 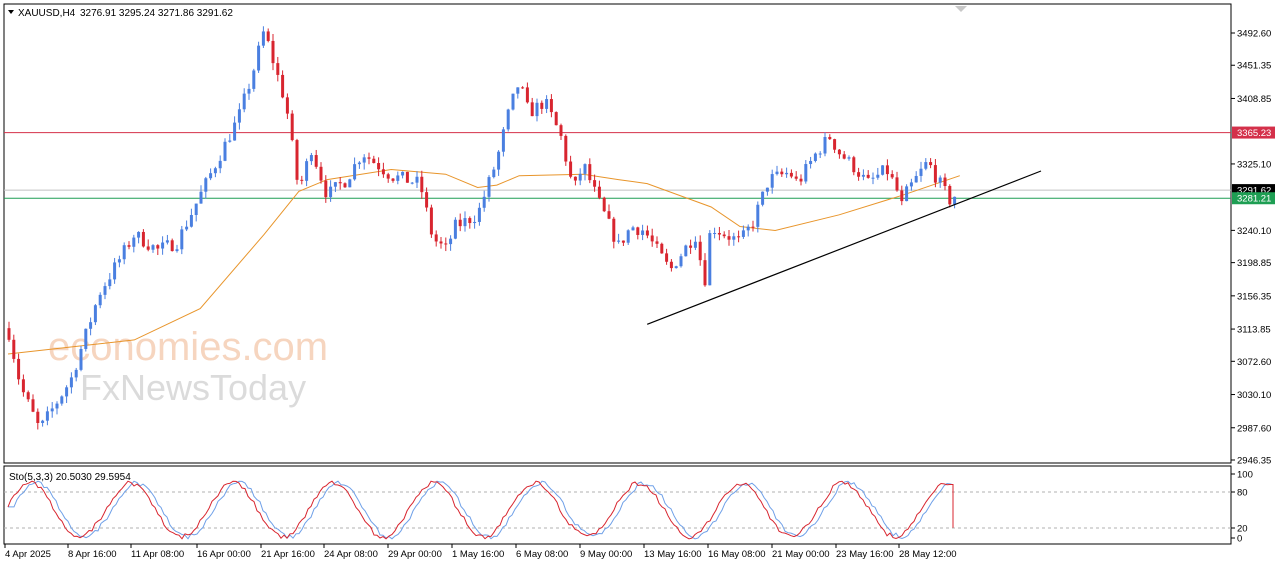 What do you see at coordinates (1254, 330) in the screenshot?
I see `price-tick-label: 3113.85` at bounding box center [1254, 330].